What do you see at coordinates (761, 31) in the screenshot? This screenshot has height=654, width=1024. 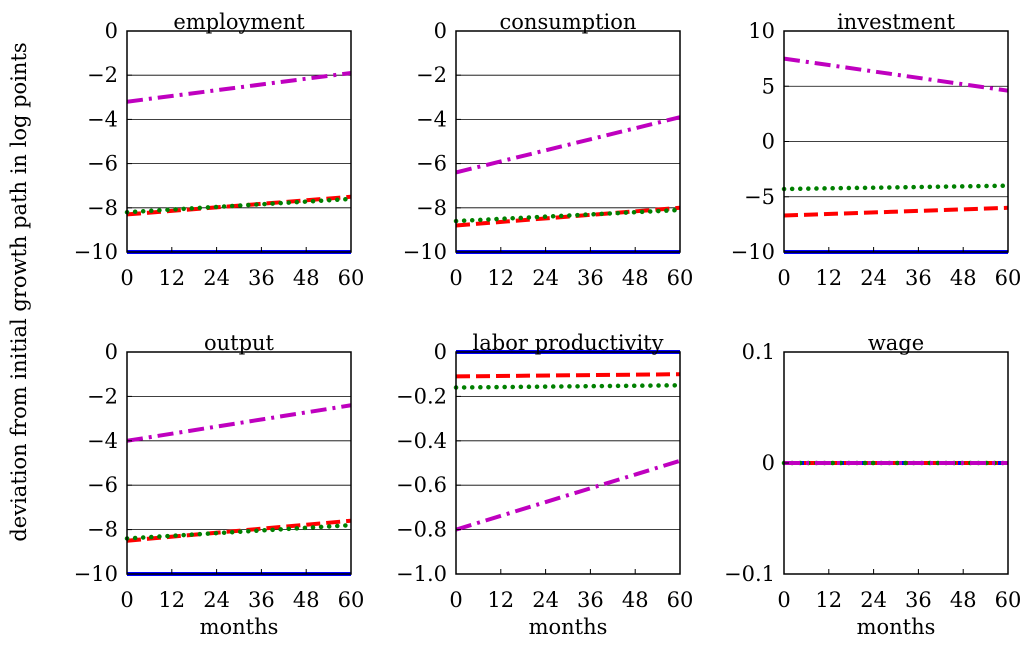 I see `y-tick-label: 10` at bounding box center [761, 31].